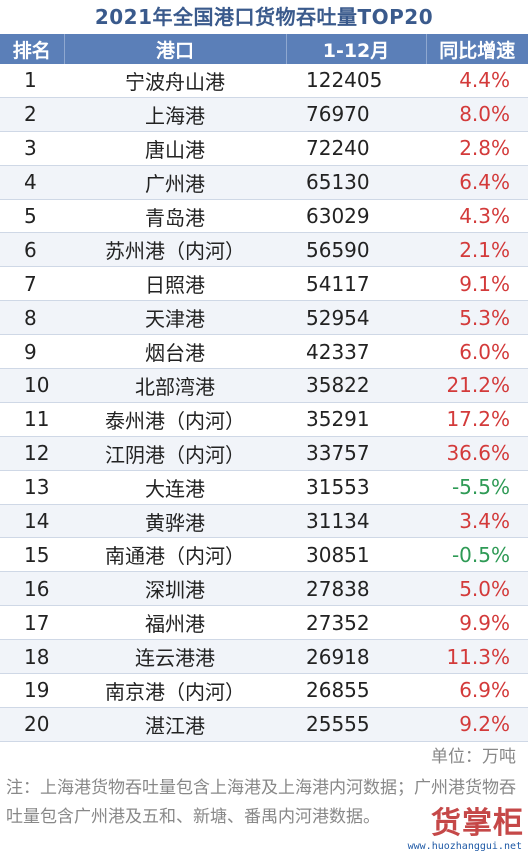  I want to click on port-name-cell: 福州港, so click(175, 623).